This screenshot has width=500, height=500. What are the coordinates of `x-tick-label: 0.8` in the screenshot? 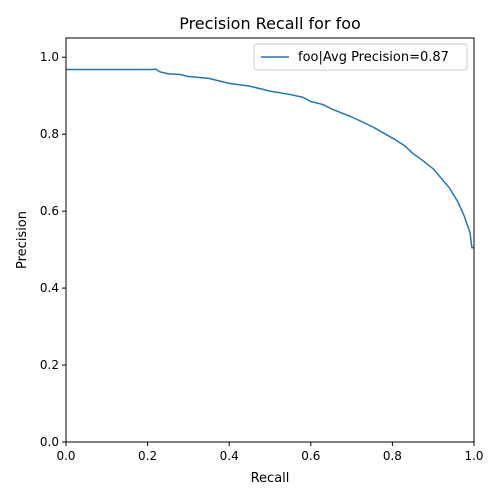 It's located at (392, 456).